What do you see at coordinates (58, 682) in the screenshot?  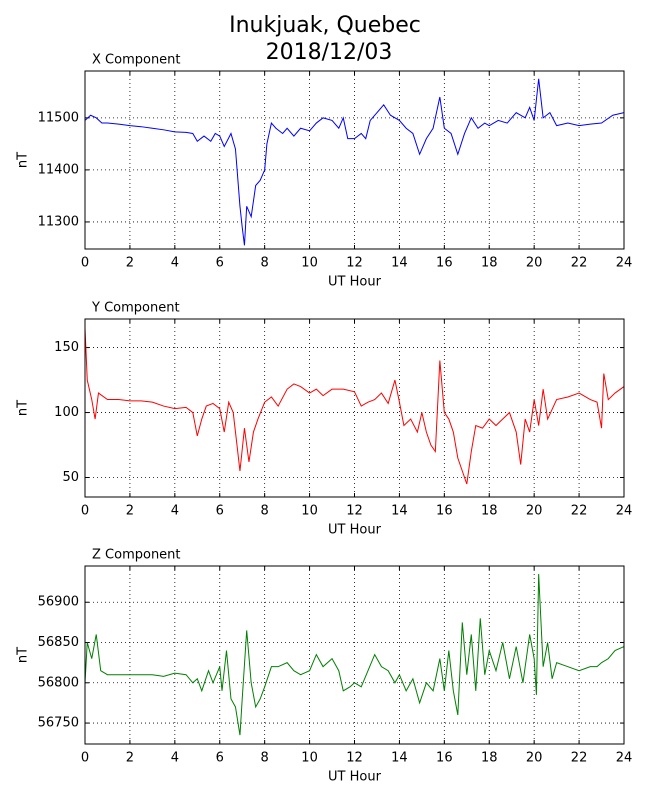 I see `y-tick-label: 56800` at bounding box center [58, 682].